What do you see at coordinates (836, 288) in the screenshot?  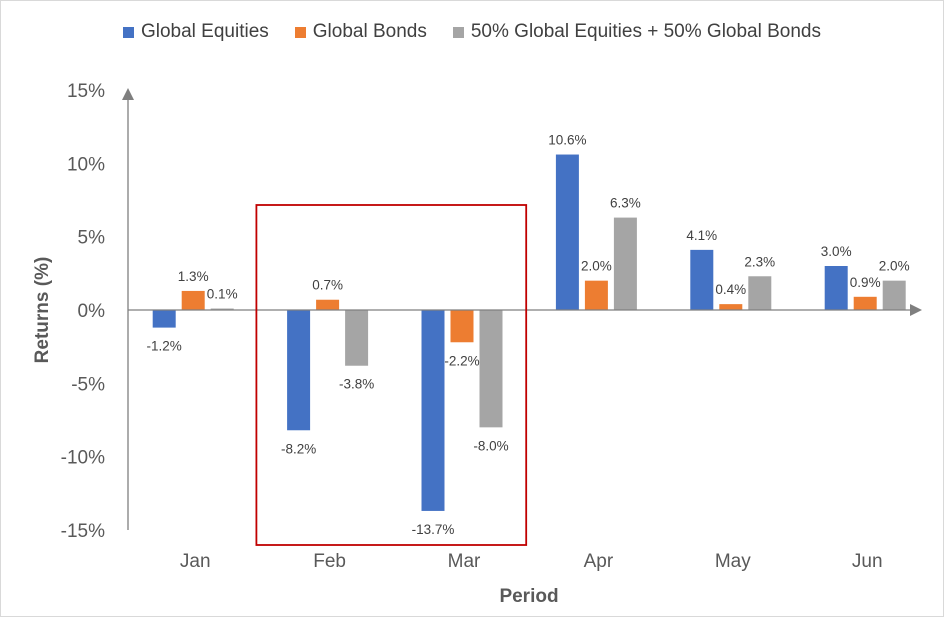 I see `bar-global-equities-jun` at bounding box center [836, 288].